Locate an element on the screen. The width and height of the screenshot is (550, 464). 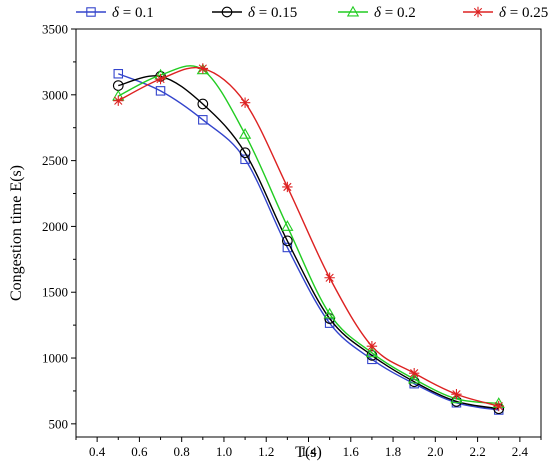
y-tick-label: 3500 is located at coordinates (55, 29).